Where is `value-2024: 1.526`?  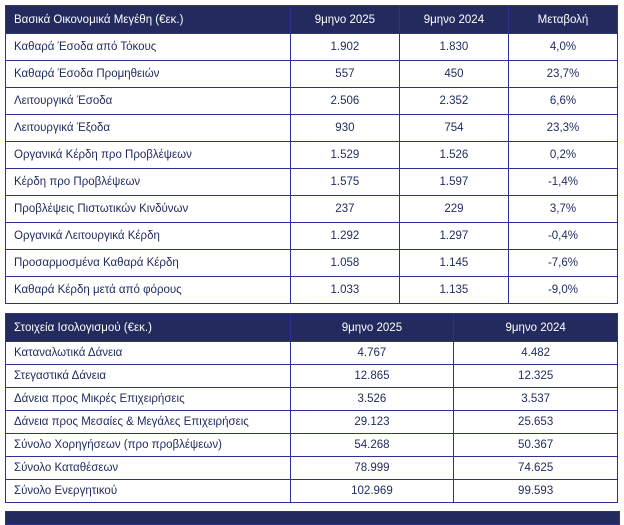
value-2024: 1.526 is located at coordinates (453, 155).